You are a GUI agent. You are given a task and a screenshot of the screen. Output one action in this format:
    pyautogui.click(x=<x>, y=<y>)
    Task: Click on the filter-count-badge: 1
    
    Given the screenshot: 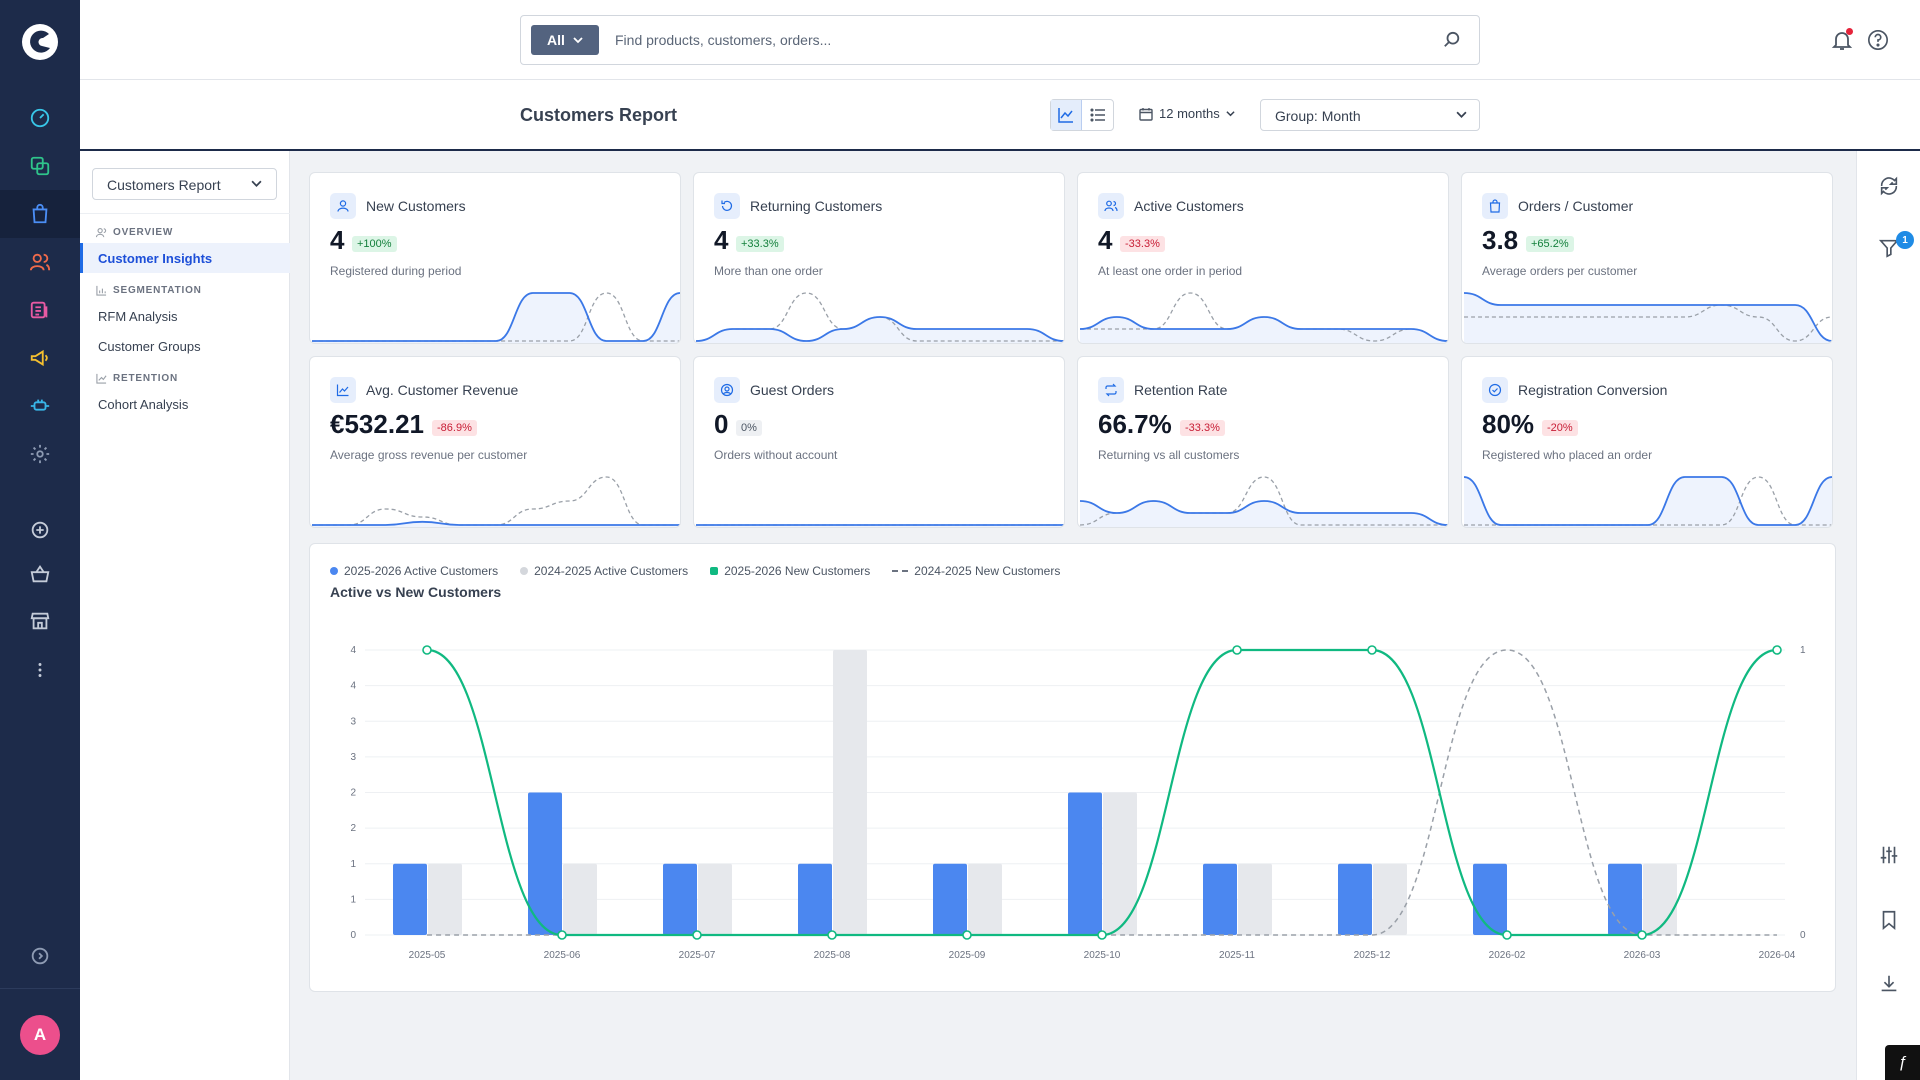 What is the action you would take?
    pyautogui.click(x=1905, y=240)
    